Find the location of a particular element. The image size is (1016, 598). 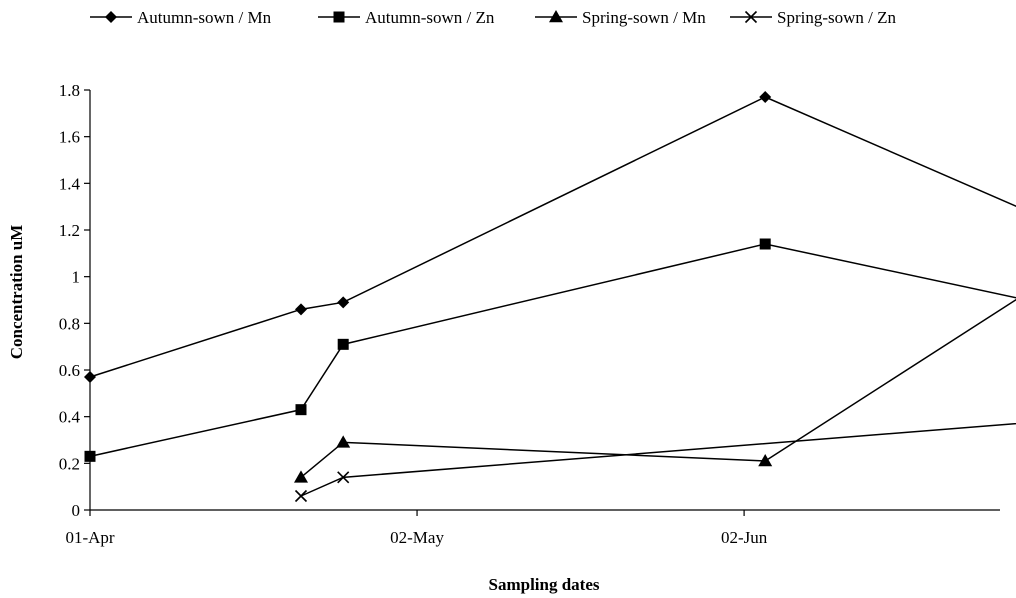

x-axis-title: Sampling dates is located at coordinates (544, 584).